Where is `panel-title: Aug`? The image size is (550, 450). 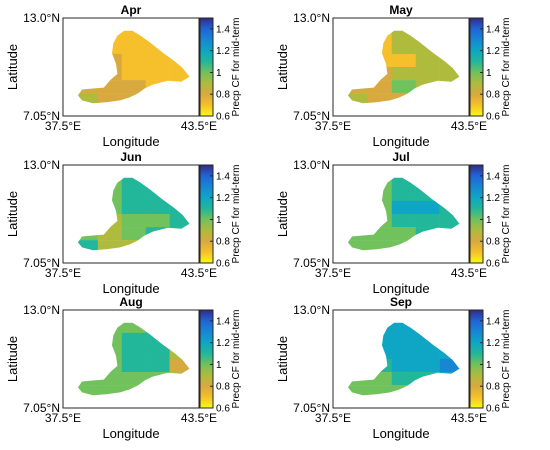
panel-title: Aug is located at coordinates (130, 302).